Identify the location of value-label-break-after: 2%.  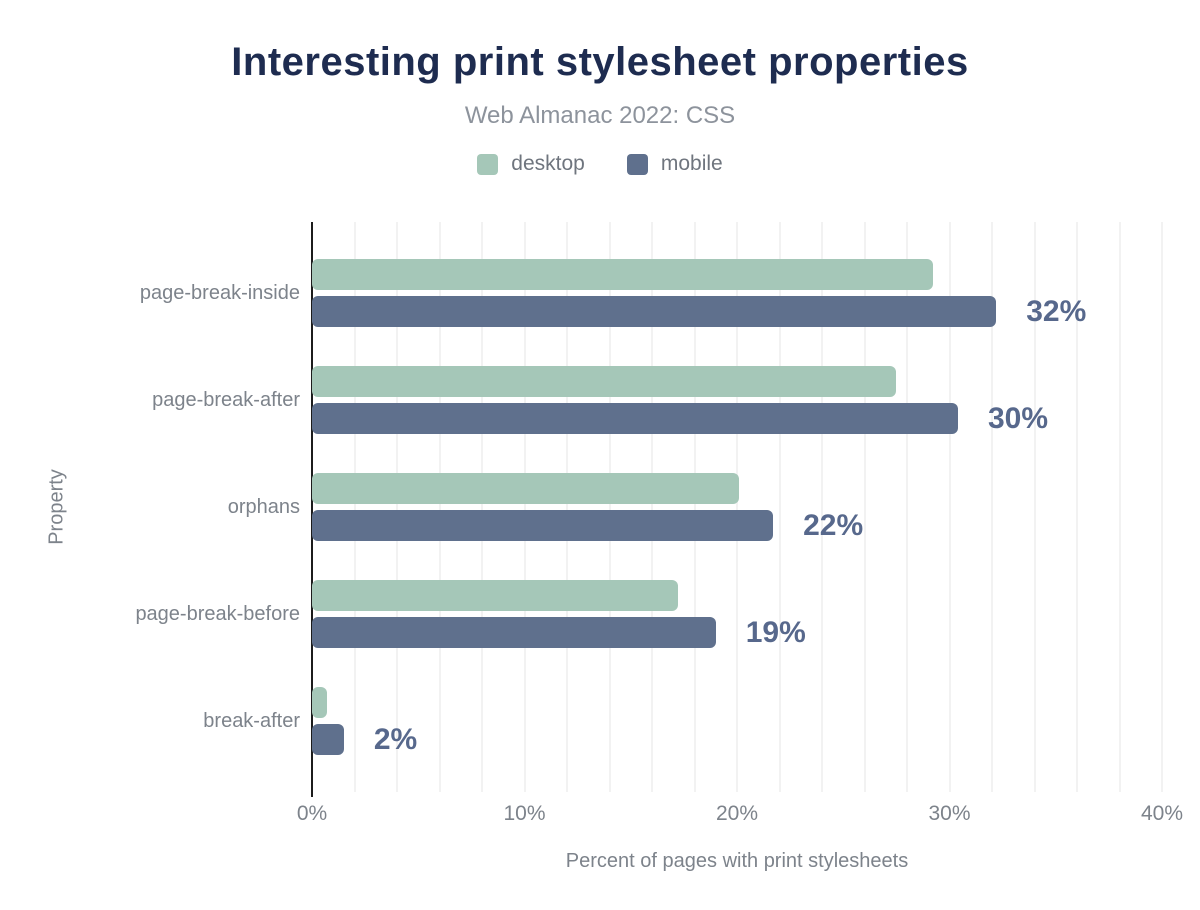
(395, 739).